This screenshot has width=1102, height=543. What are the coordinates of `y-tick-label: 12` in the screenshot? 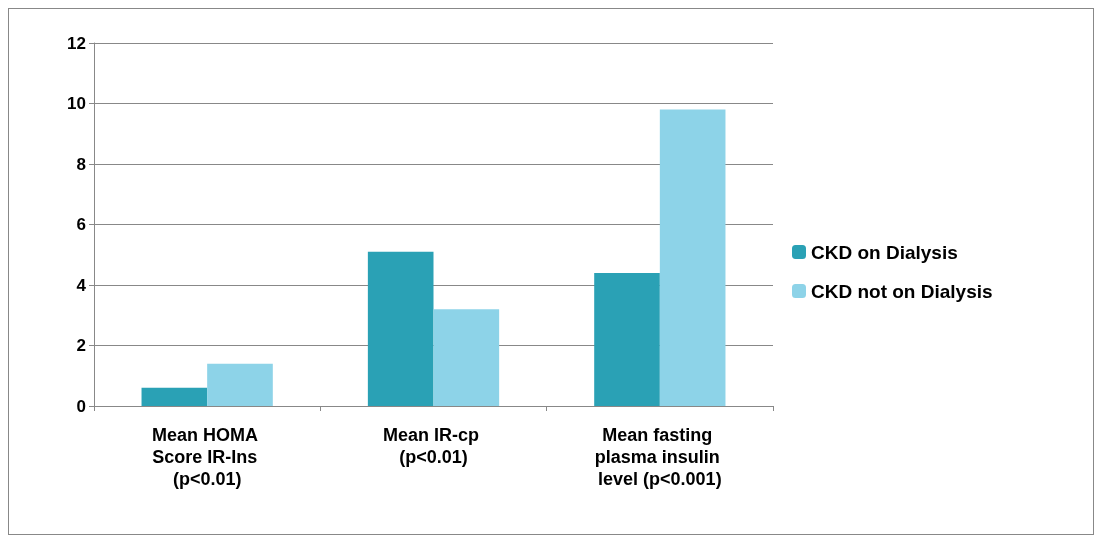 It's located at (76, 43).